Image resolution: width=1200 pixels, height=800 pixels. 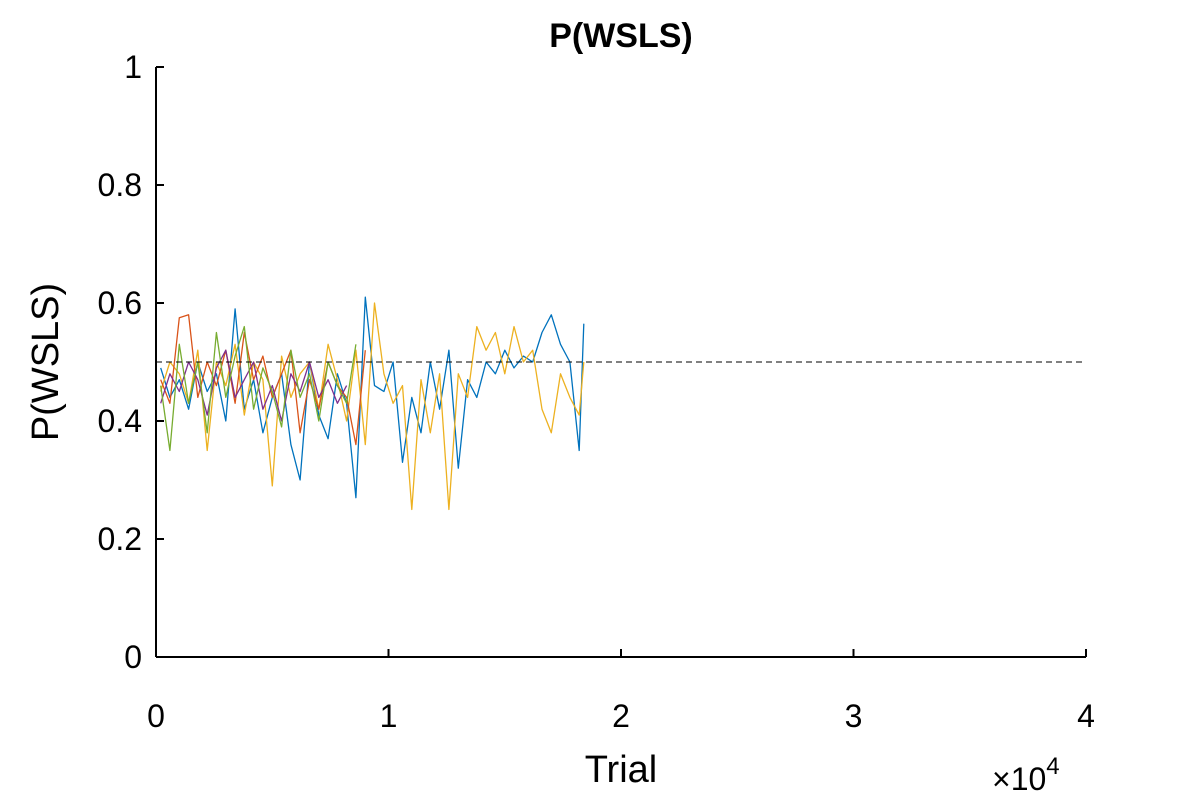 I want to click on x-axis-label: Trial, so click(x=621, y=770).